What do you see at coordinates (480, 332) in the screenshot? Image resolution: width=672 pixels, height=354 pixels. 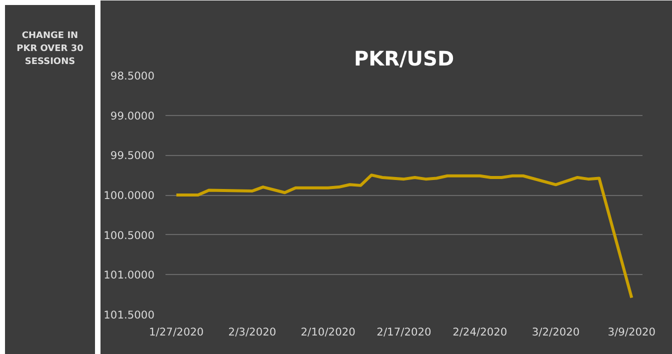 I see `x-tick-label: 2/24/2020` at bounding box center [480, 332].